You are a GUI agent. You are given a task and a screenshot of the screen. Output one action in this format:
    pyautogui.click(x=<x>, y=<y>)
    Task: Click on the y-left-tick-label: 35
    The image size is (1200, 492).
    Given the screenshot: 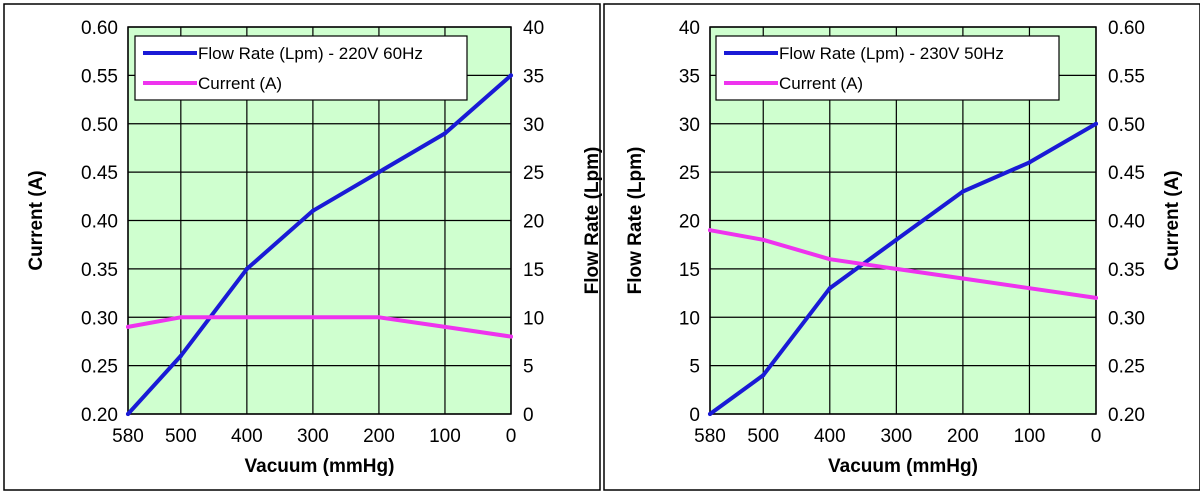 What is the action you would take?
    pyautogui.click(x=689, y=76)
    